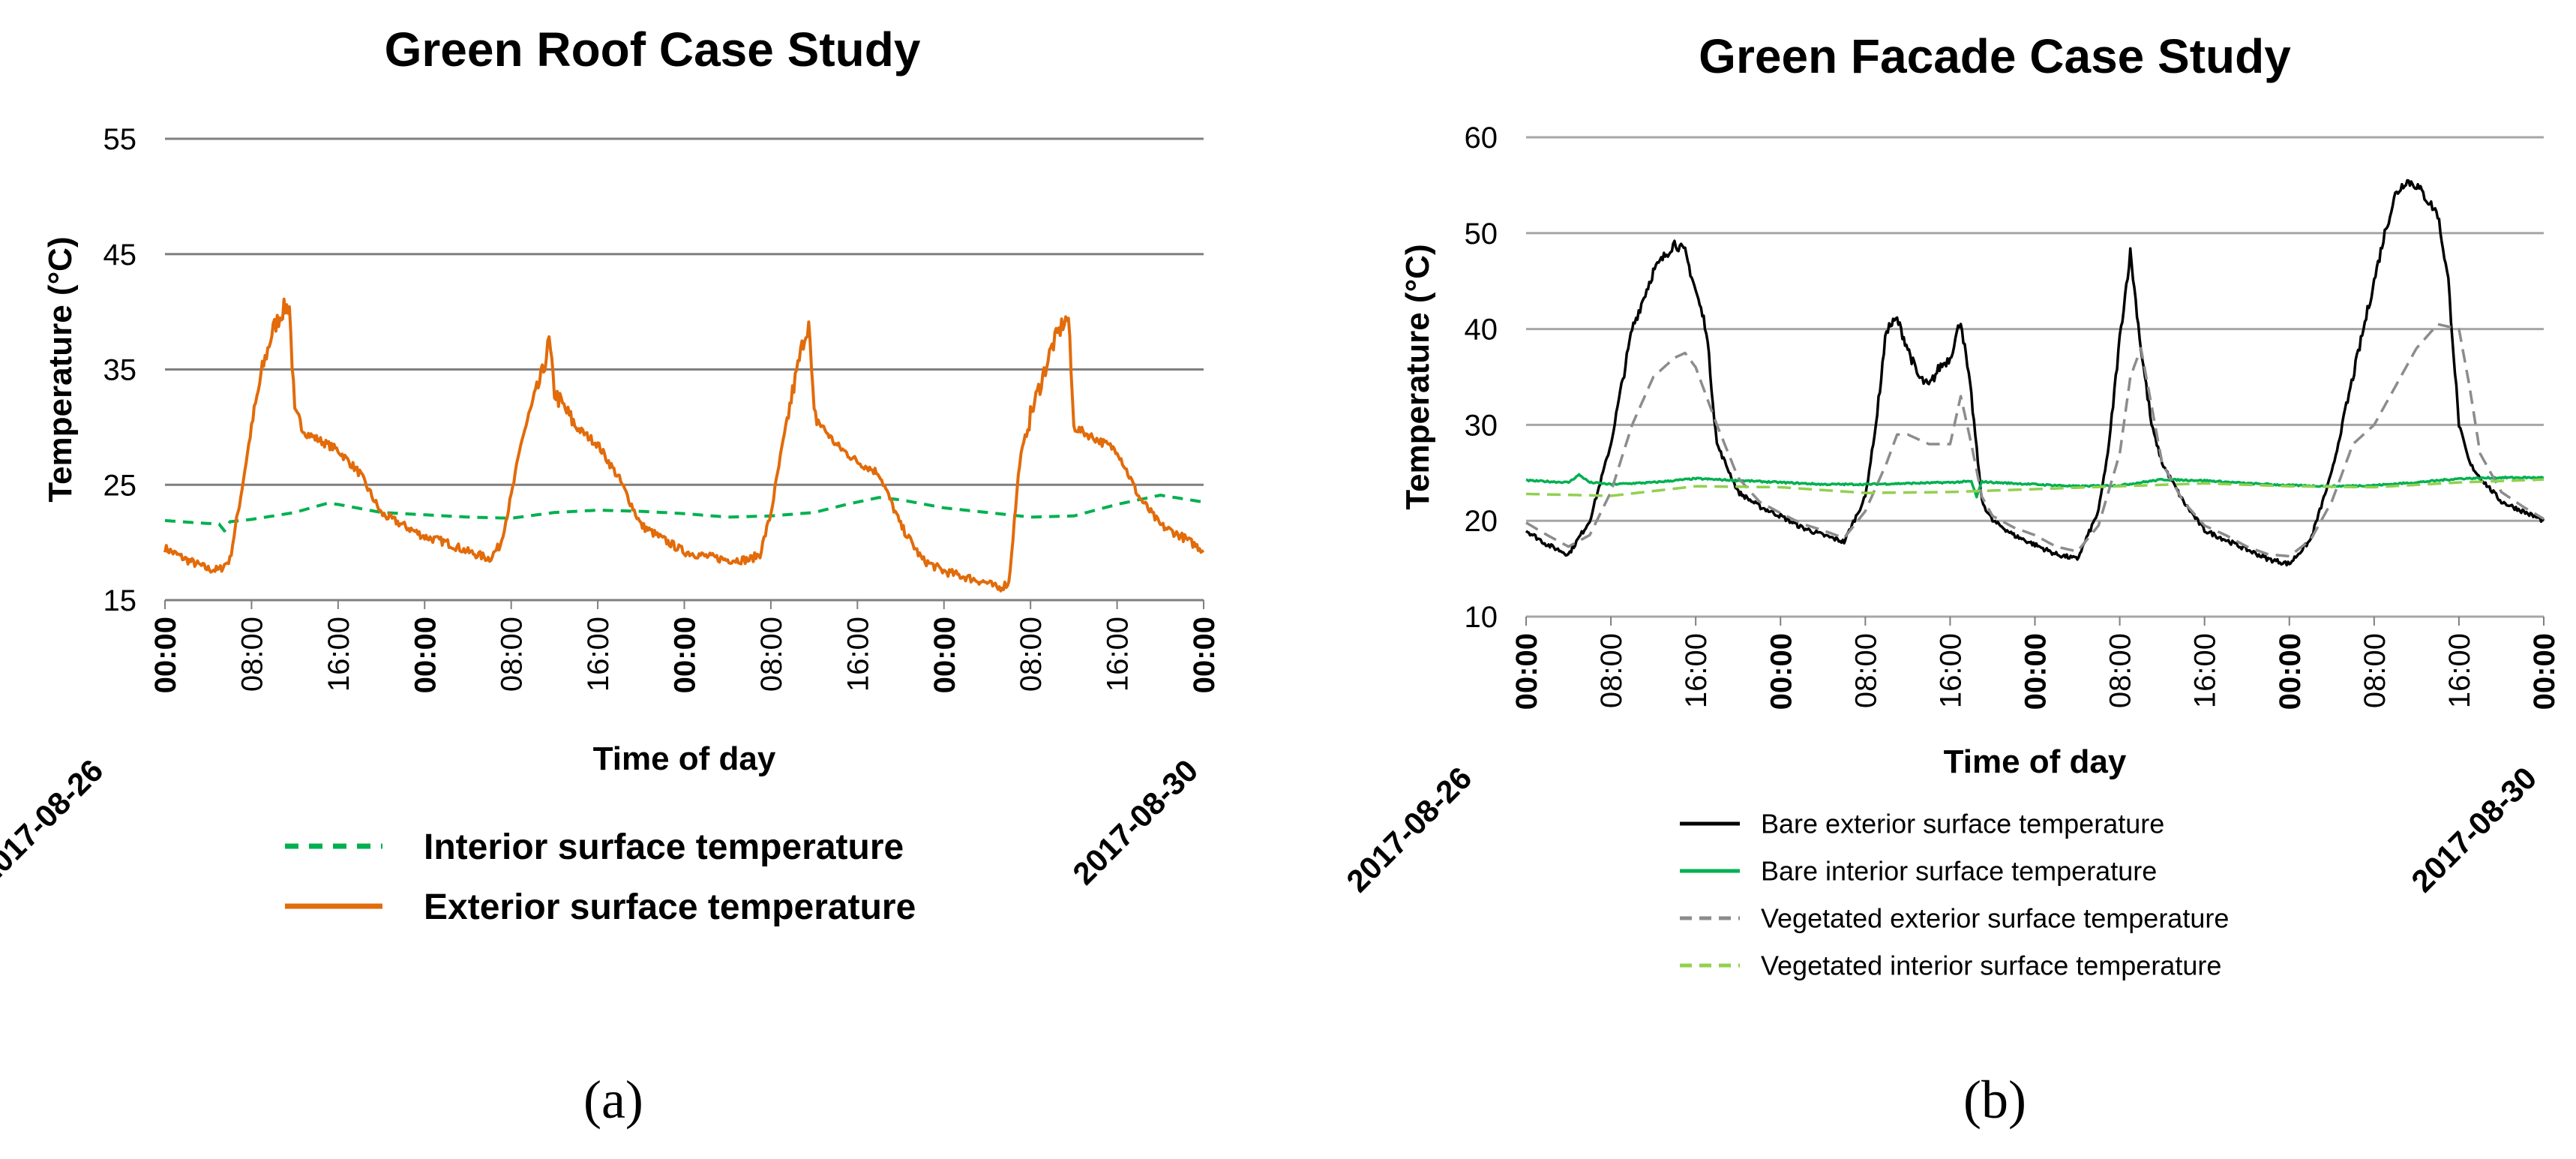 The height and width of the screenshot is (1159, 2576). Describe the element at coordinates (120, 485) in the screenshot. I see `y-tick-label: 25` at that location.